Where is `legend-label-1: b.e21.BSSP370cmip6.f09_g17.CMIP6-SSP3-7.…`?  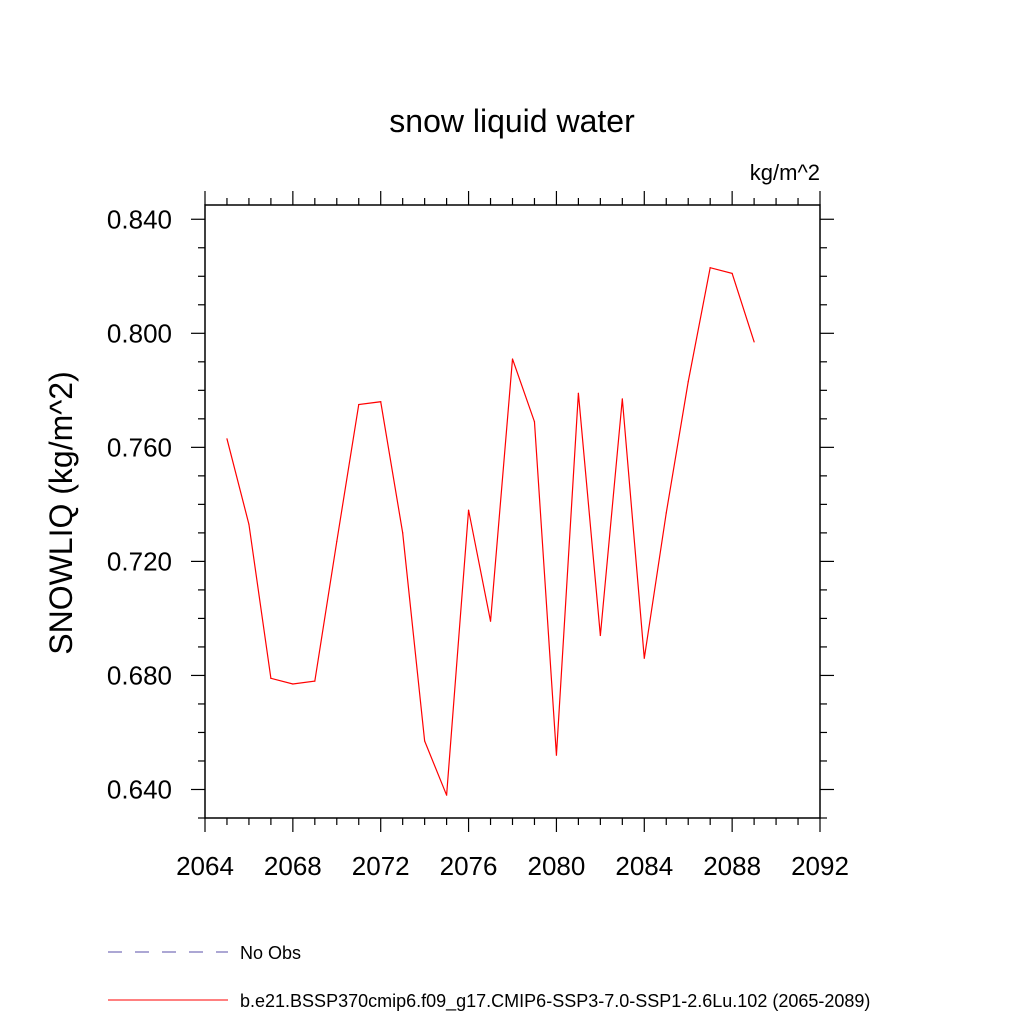
legend-label-1: b.e21.BSSP370cmip6.f09_g17.CMIP6-SSP3-7.… is located at coordinates (555, 1001).